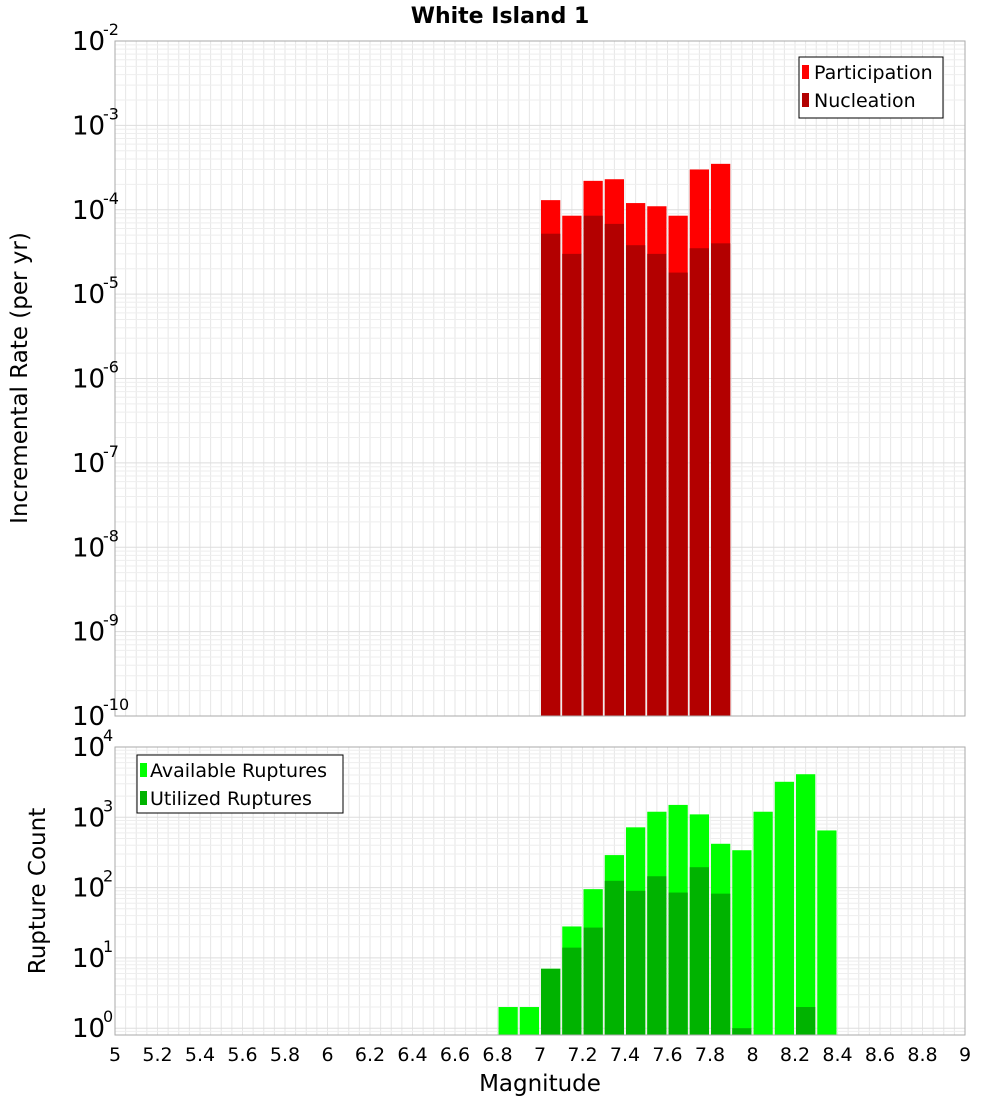  What do you see at coordinates (582, 1055) in the screenshot?
I see `x-tick-label: 7.2` at bounding box center [582, 1055].